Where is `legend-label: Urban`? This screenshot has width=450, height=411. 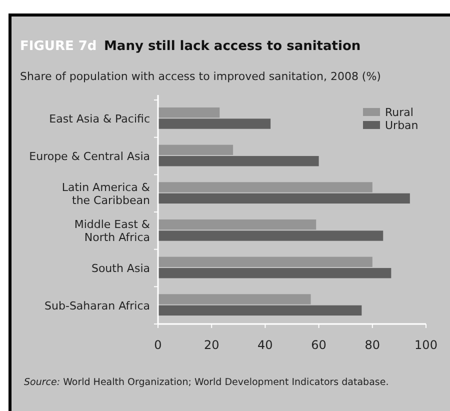 legend-label: Urban is located at coordinates (401, 125).